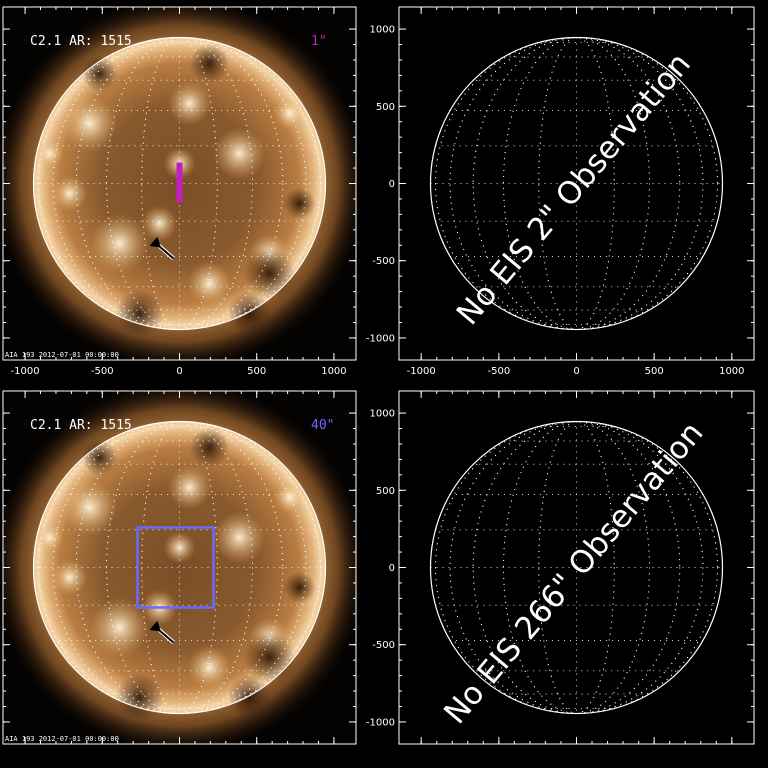  What do you see at coordinates (322, 425) in the screenshot?
I see `resolution-label: 40"` at bounding box center [322, 425].